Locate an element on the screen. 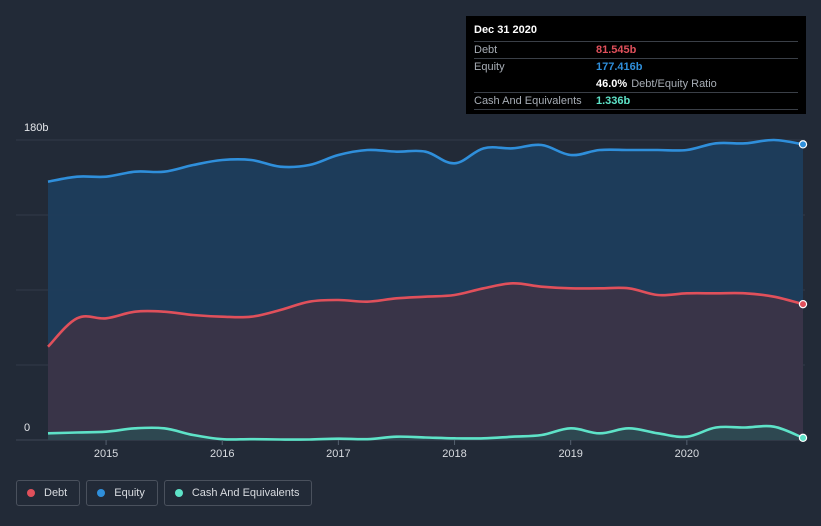 The width and height of the screenshot is (821, 526). tooltip-equity-row: Equity 177.416b is located at coordinates (636, 66).